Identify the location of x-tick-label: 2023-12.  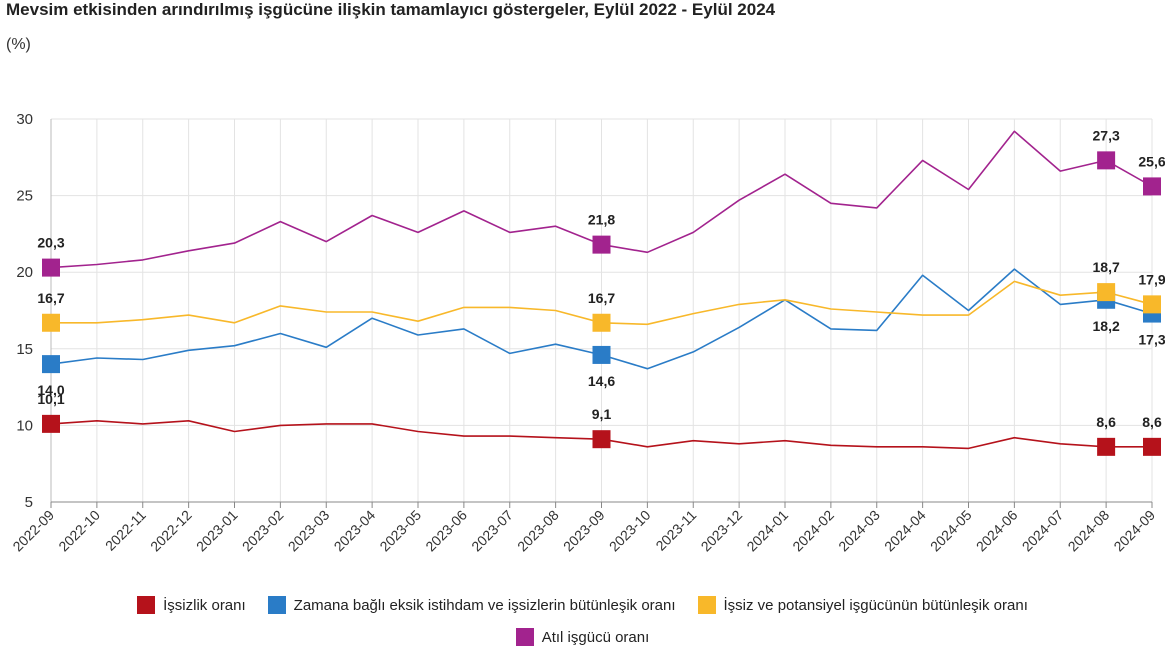
(722, 531).